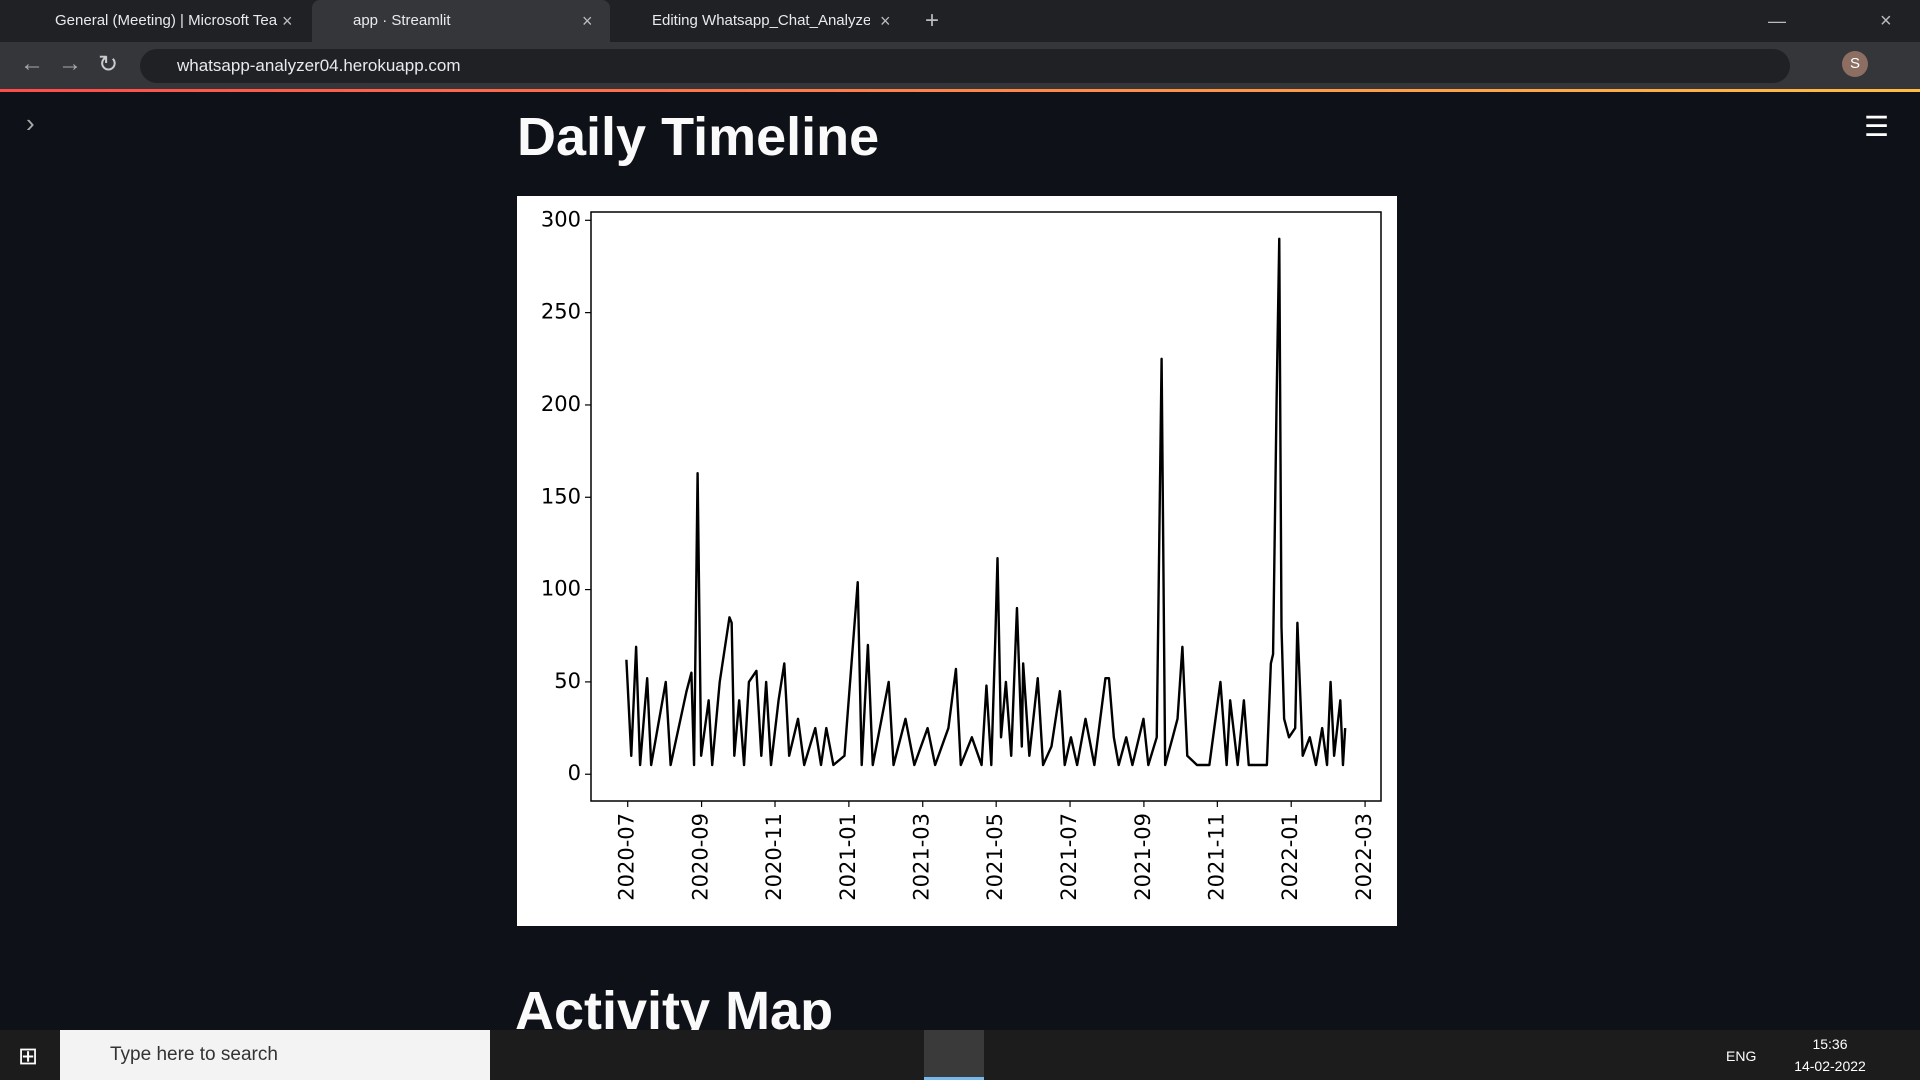 The width and height of the screenshot is (1920, 1080). I want to click on y-tick-label: 250, so click(561, 312).